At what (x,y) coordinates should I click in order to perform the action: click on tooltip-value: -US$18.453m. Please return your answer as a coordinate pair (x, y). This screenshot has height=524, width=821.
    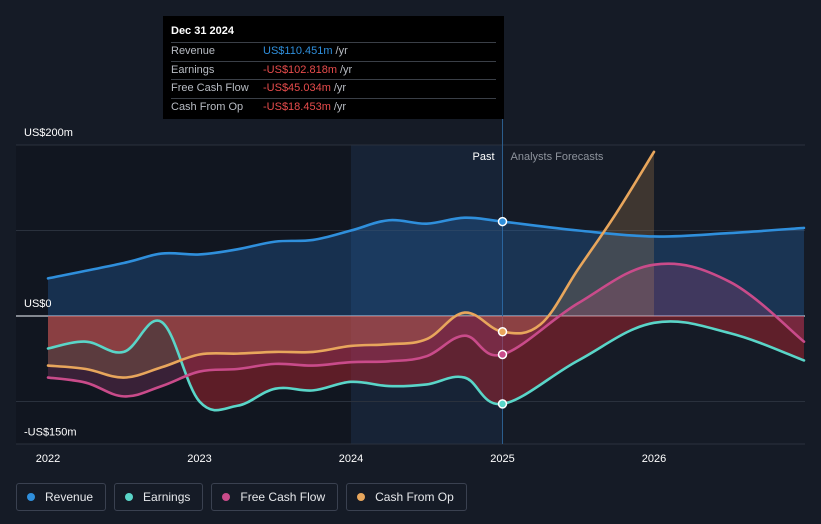
    Looking at the image, I should click on (297, 106).